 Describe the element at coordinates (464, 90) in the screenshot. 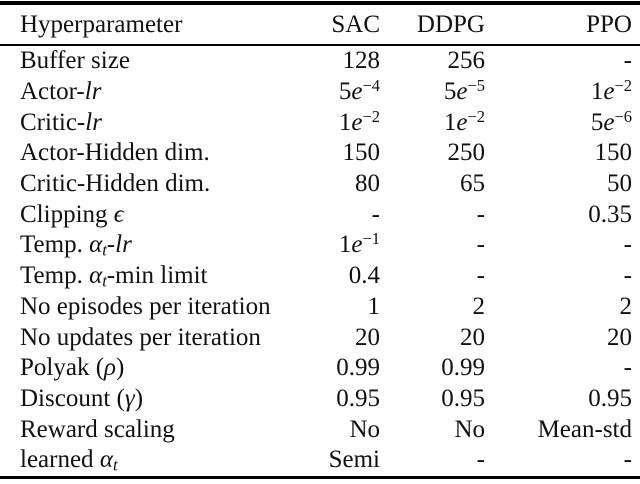

I see `cell-ddpg: 5e−5` at that location.